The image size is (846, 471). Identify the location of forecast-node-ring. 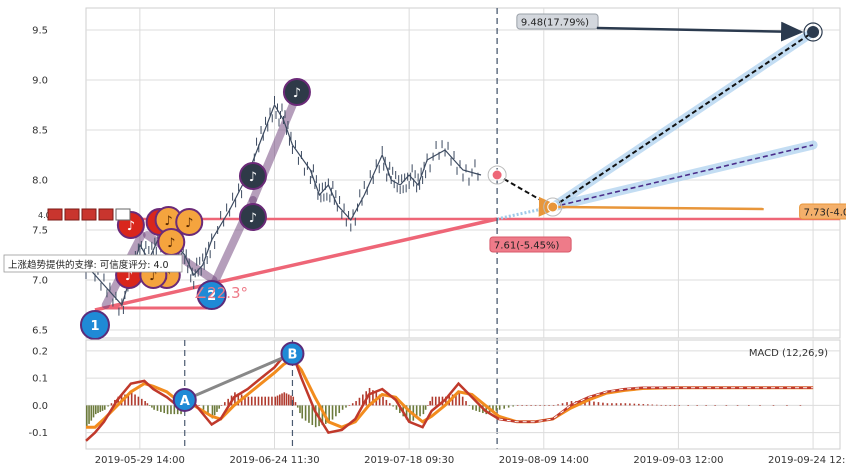
(553, 207).